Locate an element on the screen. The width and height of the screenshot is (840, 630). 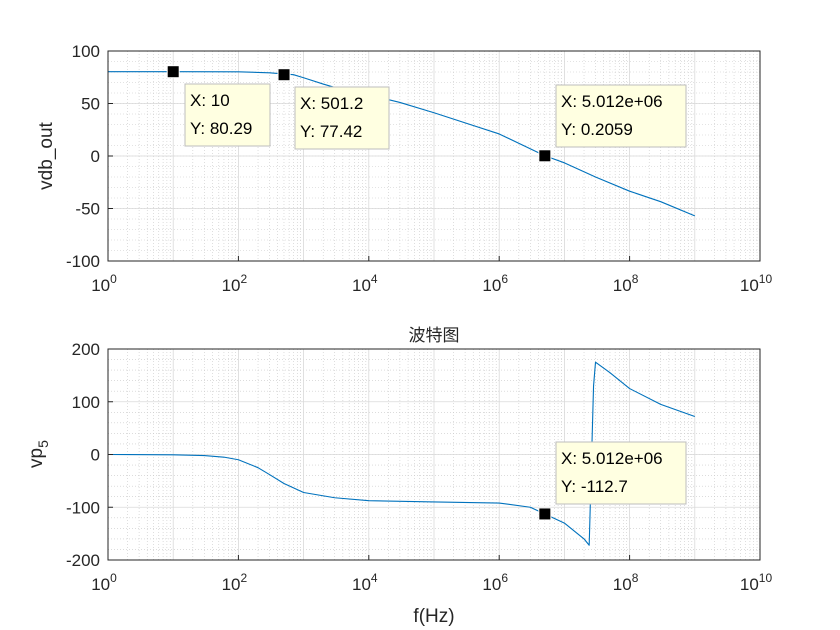
phase-xlabel: f(Hz) is located at coordinates (433, 616).